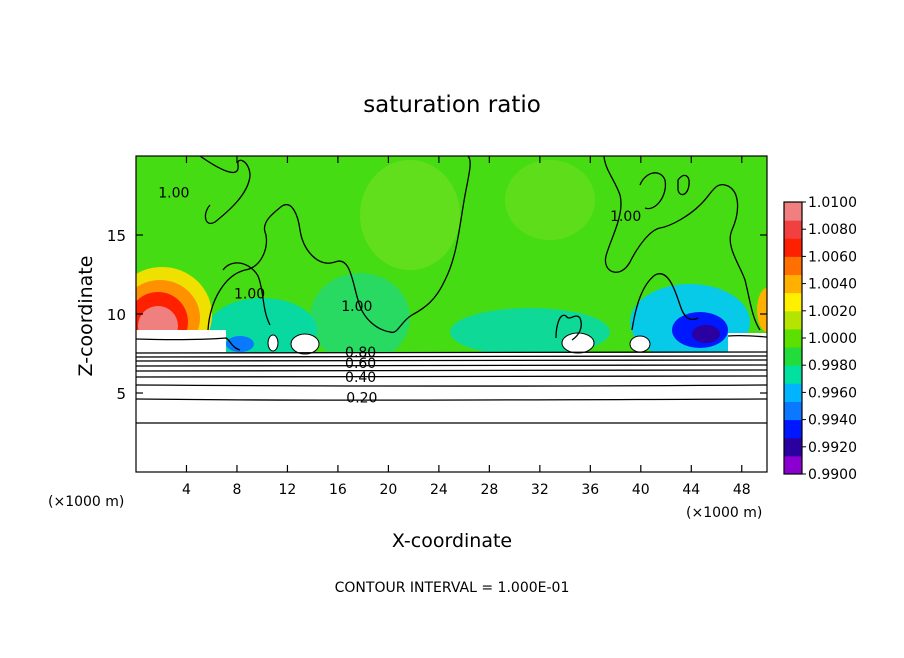 Image resolution: width=904 pixels, height=658 pixels. Describe the element at coordinates (452, 541) in the screenshot. I see `x-axis-label: X-coordinate` at that location.